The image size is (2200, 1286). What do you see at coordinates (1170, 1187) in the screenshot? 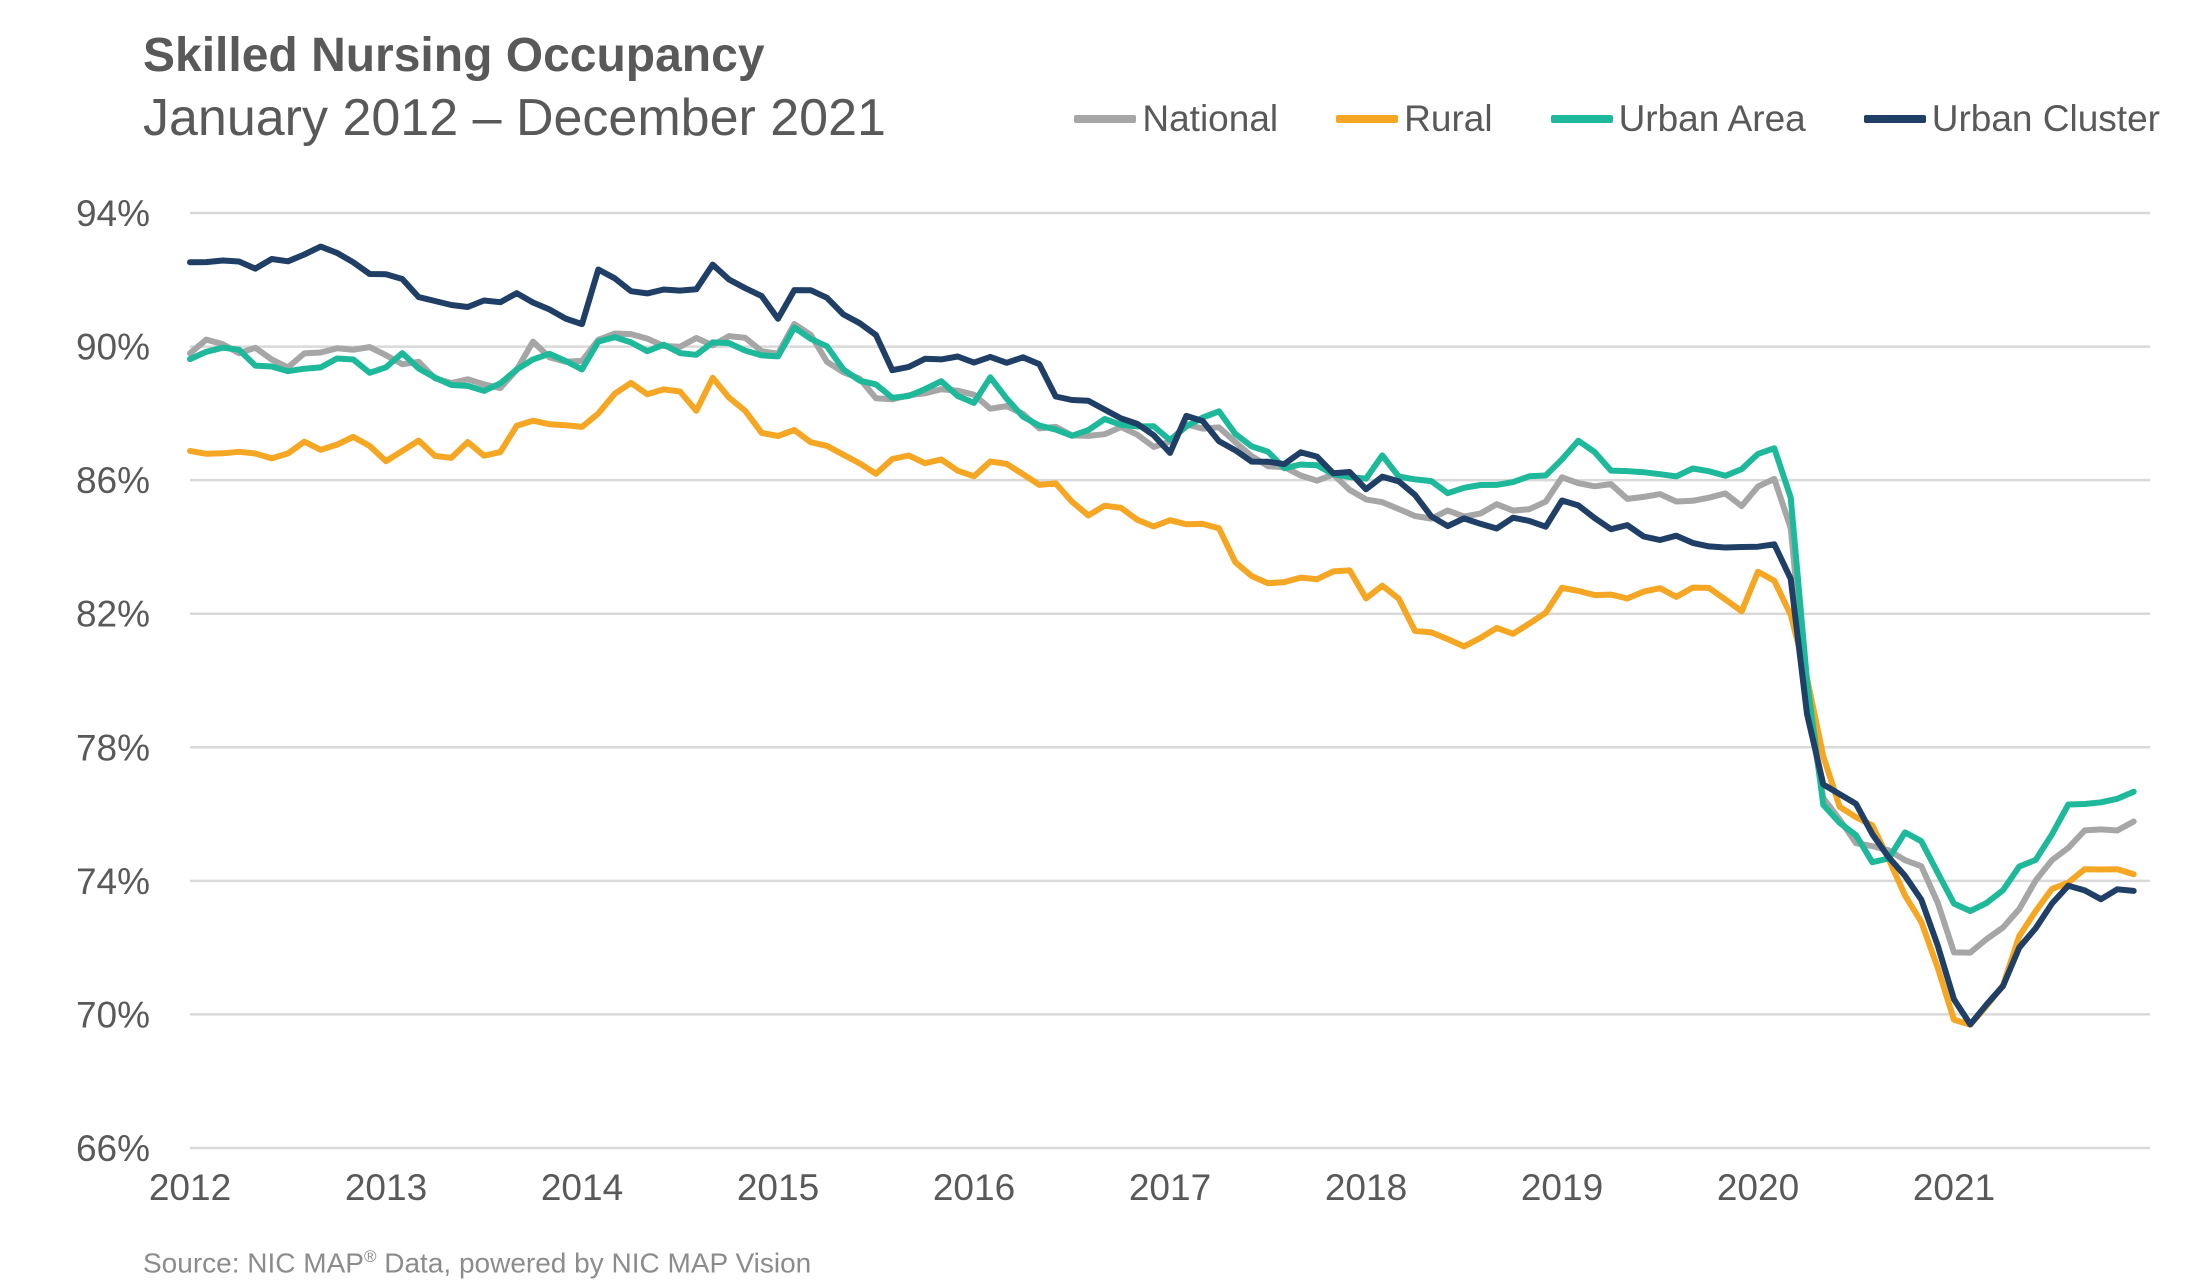
I see `x-tick-label: 2017` at bounding box center [1170, 1187].